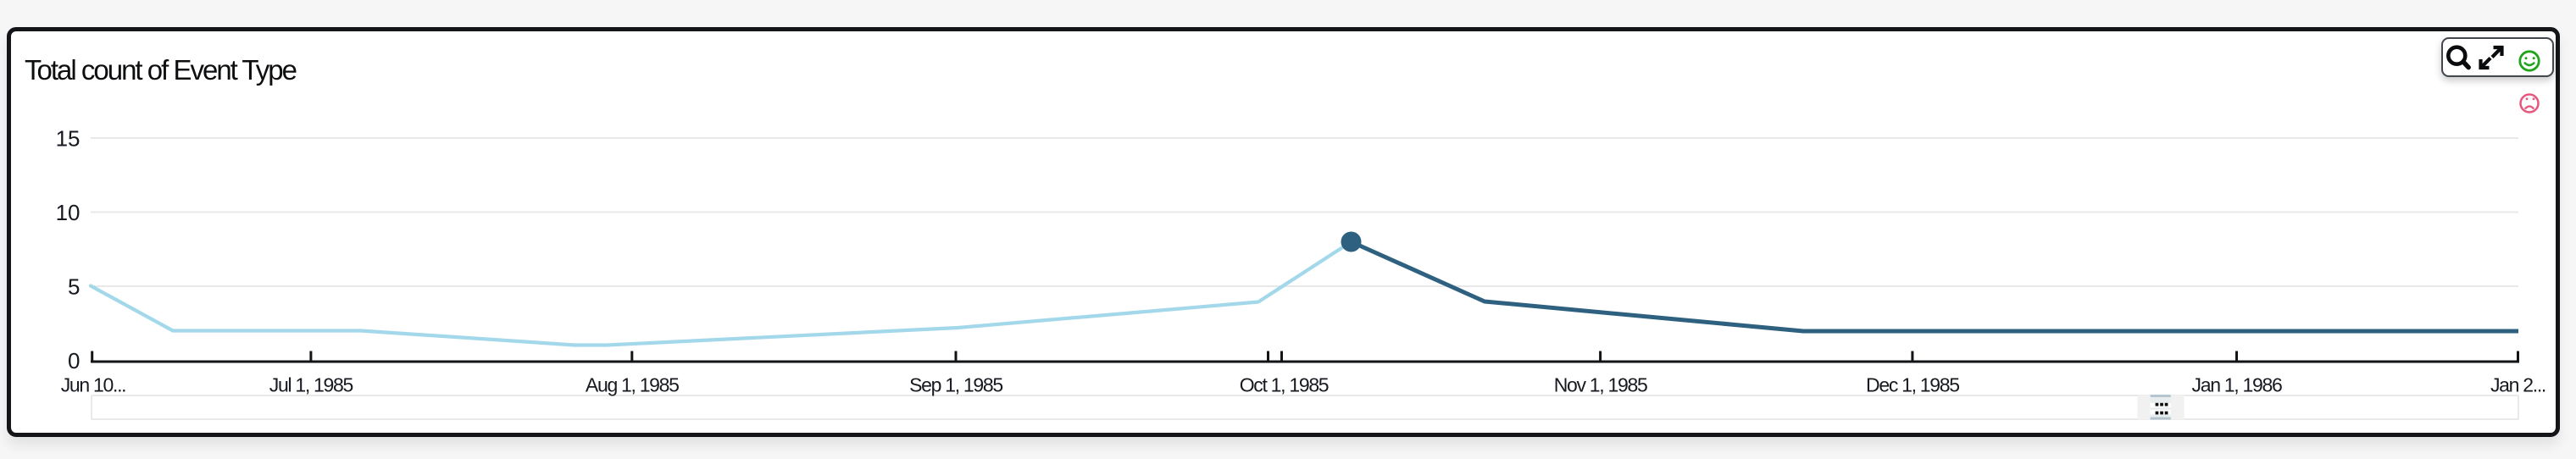 Image resolution: width=2576 pixels, height=459 pixels. Describe the element at coordinates (955, 385) in the screenshot. I see `svg-text: Sep 1, 1985` at that location.